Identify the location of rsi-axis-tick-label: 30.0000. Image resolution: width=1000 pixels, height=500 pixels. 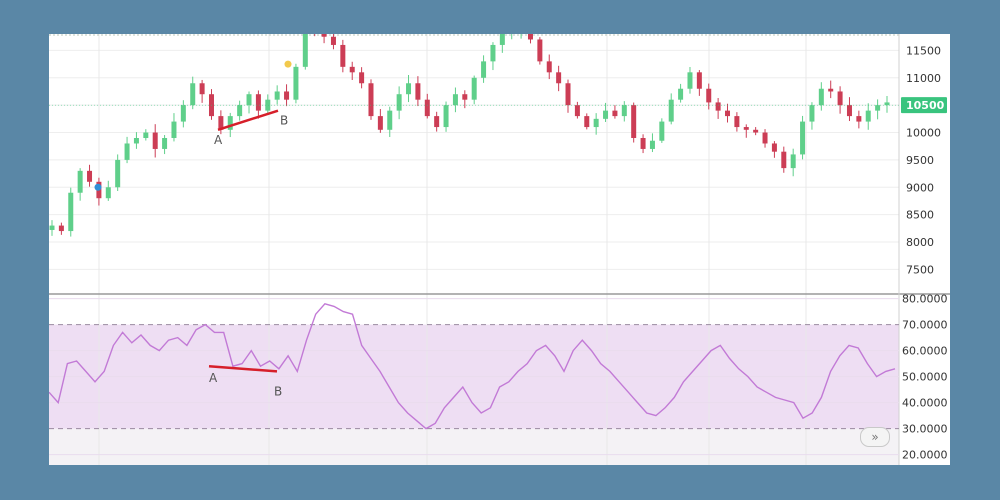
(925, 429).